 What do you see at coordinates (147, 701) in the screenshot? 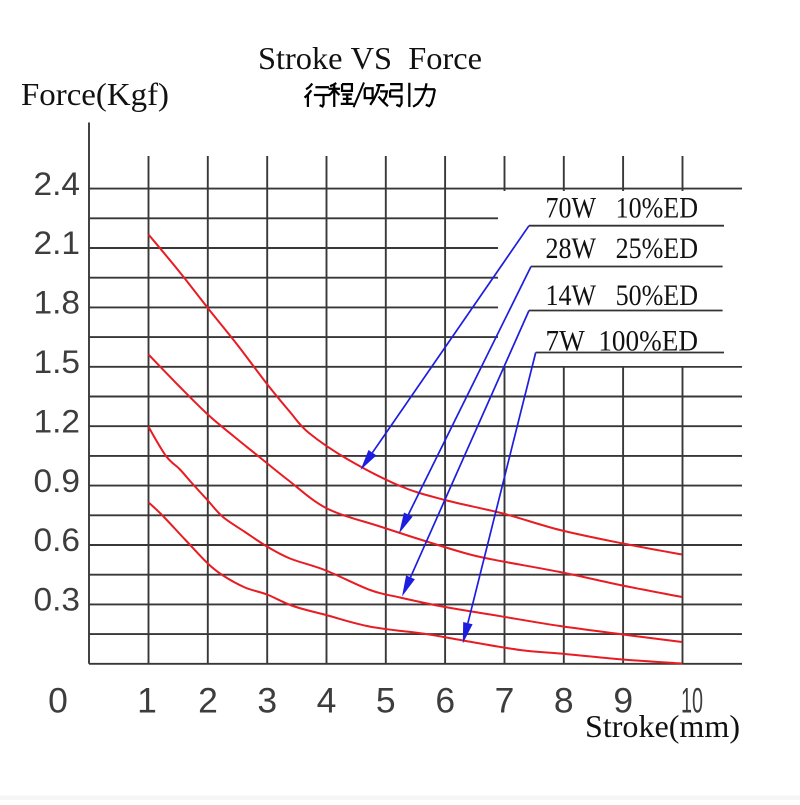
I see `svg-text: 1` at bounding box center [147, 701].